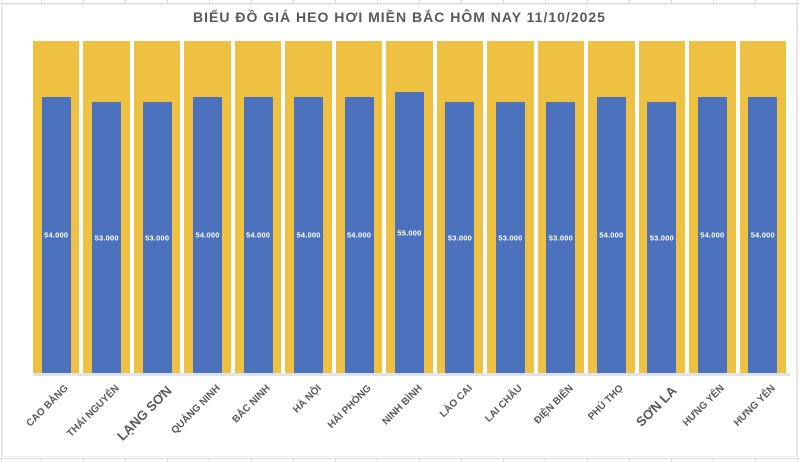 This screenshot has width=800, height=462. I want to click on bar-slot: 55.000, so click(411, 207).